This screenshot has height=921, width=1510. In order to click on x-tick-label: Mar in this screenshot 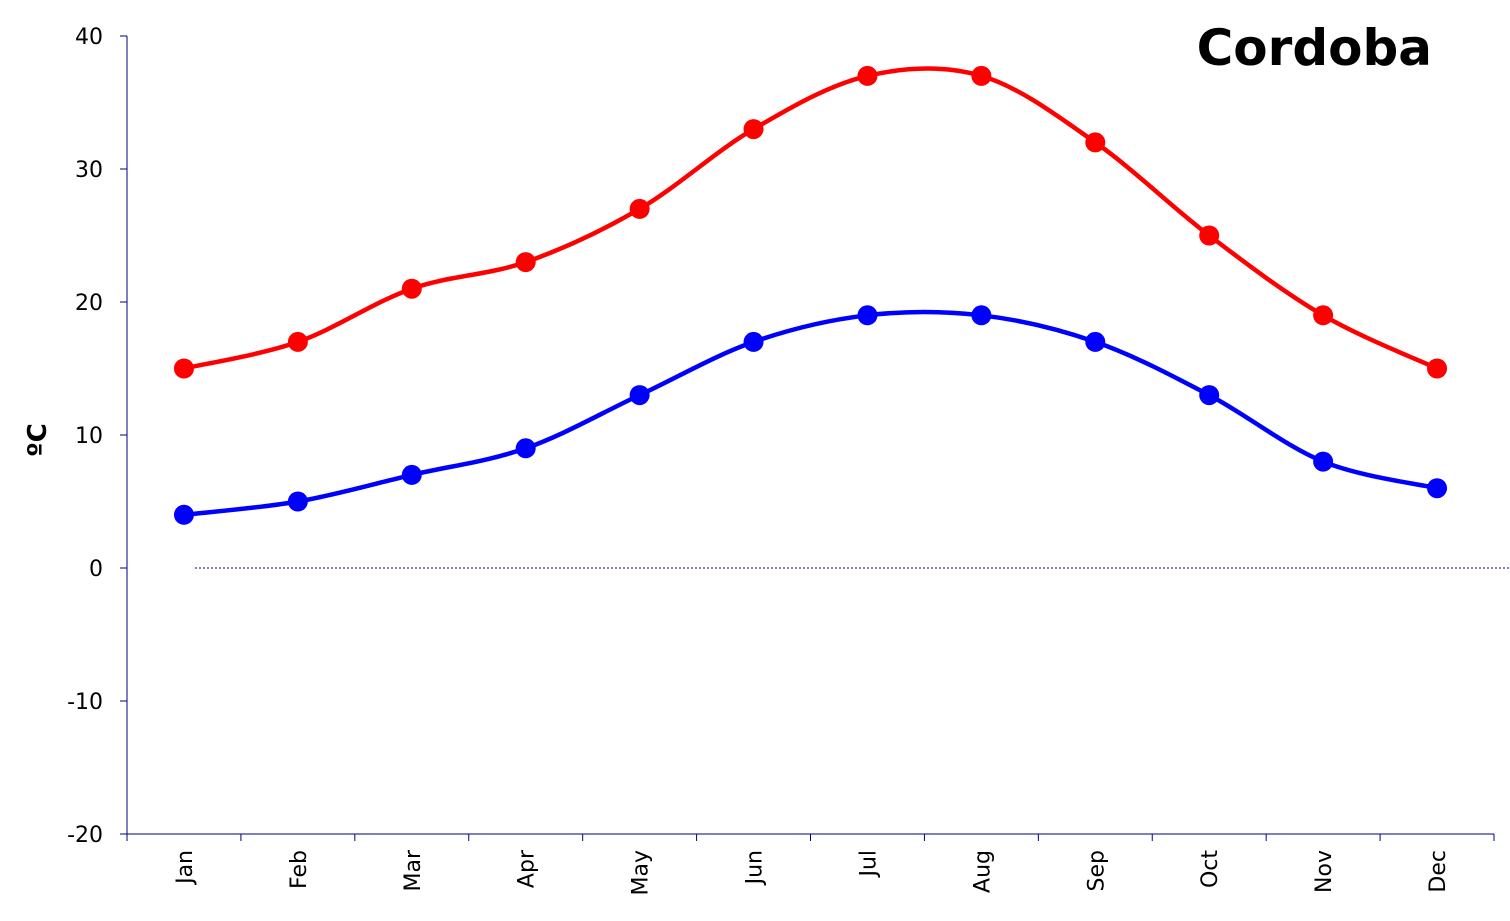, I will do `click(413, 870)`.